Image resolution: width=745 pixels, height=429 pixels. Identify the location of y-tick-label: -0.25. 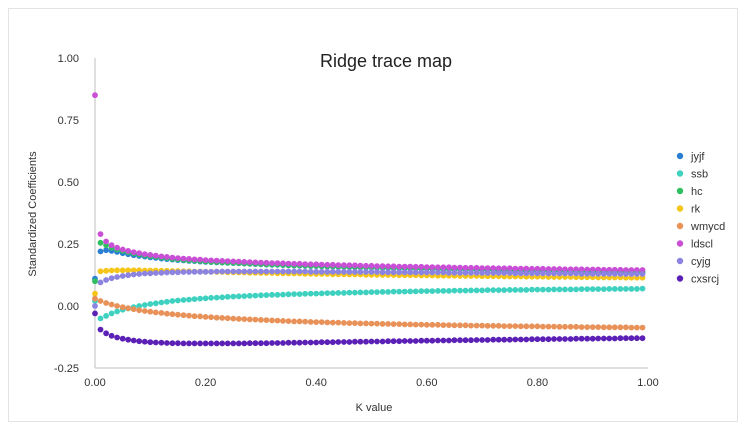
(66, 369).